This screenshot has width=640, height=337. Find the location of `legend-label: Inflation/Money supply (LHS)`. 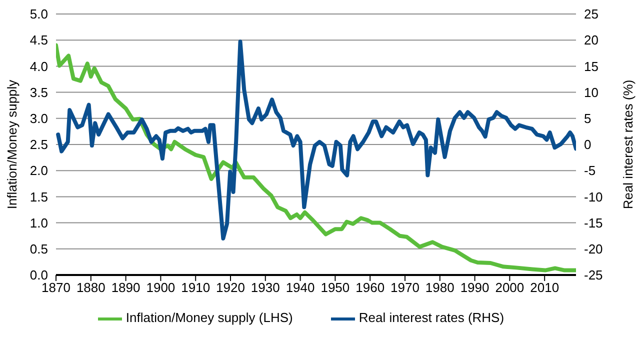

legend-label: Inflation/Money supply (LHS) is located at coordinates (209, 318).